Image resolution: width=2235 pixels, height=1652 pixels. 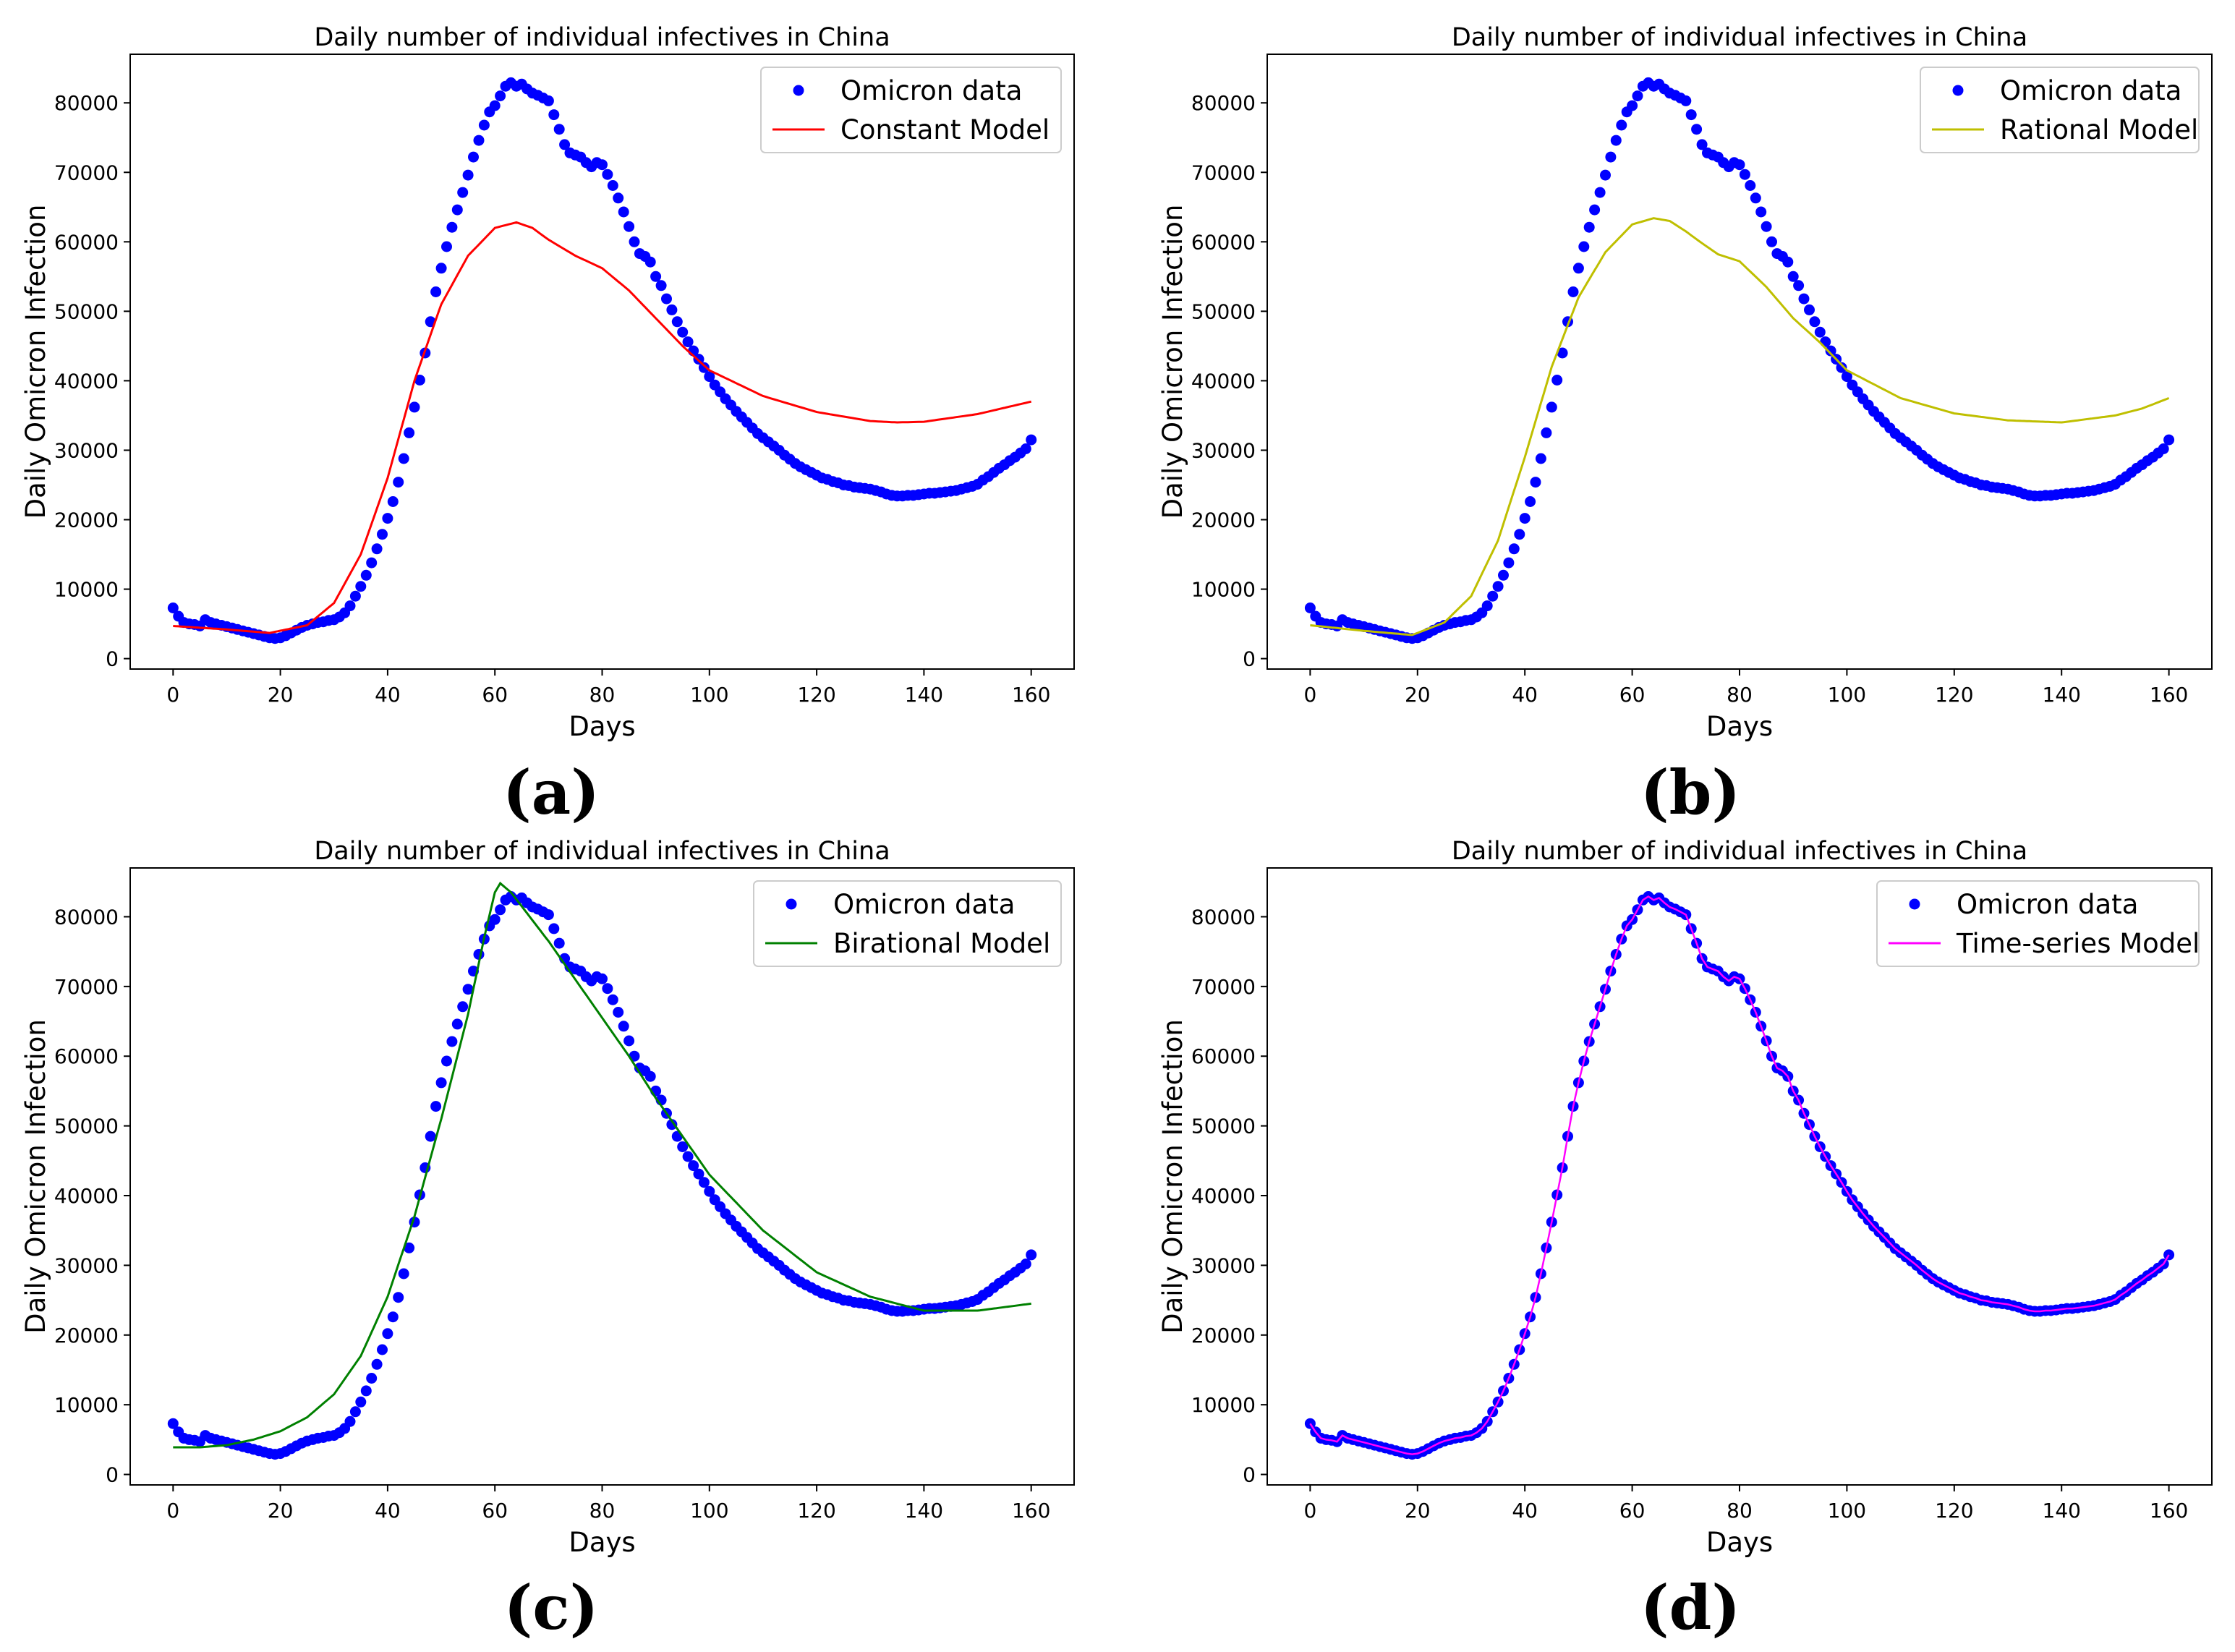 What do you see at coordinates (86, 172) in the screenshot?
I see `y-tick-label: 70000` at bounding box center [86, 172].